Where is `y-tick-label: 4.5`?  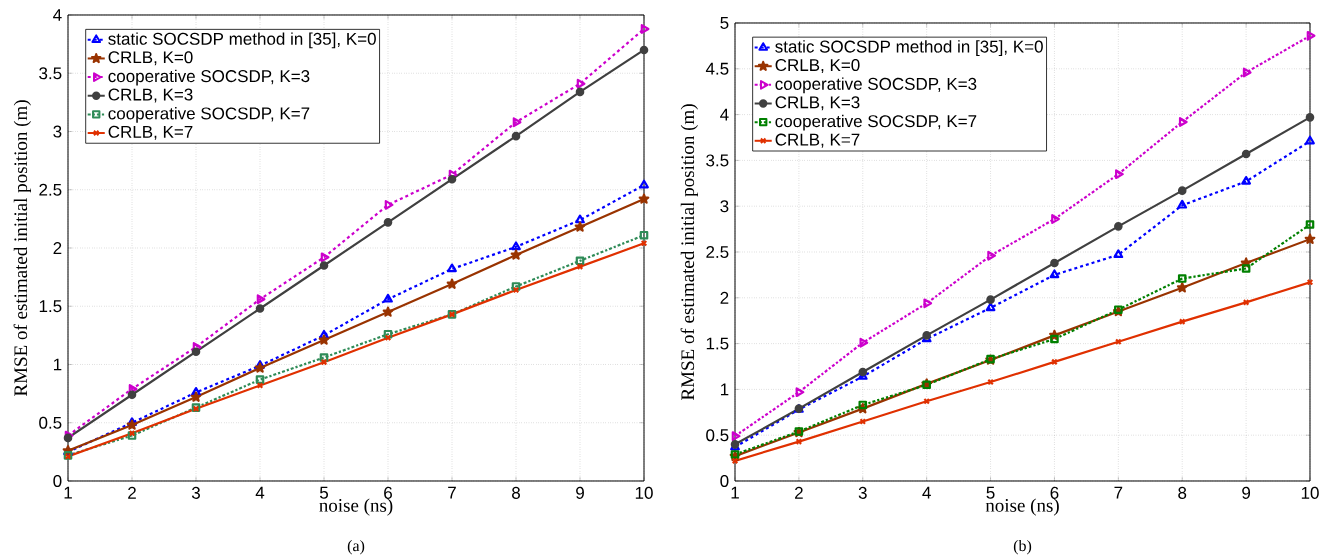
y-tick-label: 4.5 is located at coordinates (717, 68).